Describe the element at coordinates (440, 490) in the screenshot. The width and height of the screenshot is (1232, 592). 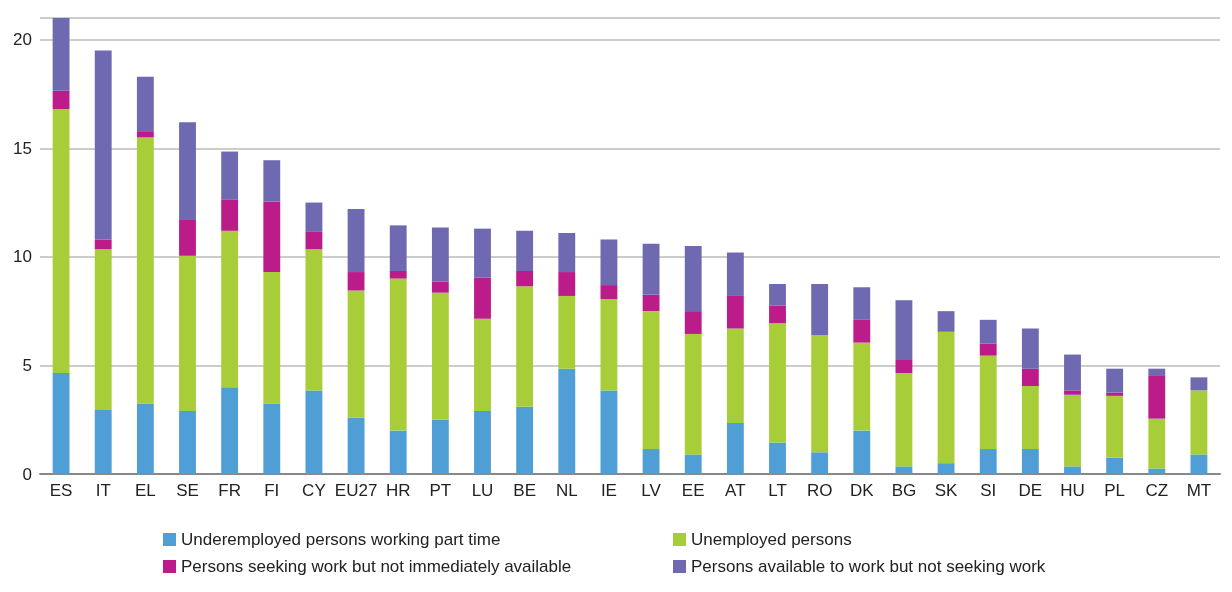
I see `x-tick-label: PT` at that location.